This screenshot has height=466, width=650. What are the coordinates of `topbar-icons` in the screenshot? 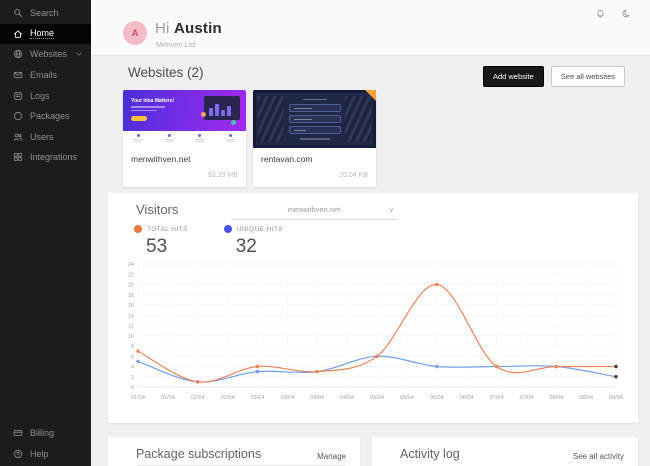 It's located at (613, 13).